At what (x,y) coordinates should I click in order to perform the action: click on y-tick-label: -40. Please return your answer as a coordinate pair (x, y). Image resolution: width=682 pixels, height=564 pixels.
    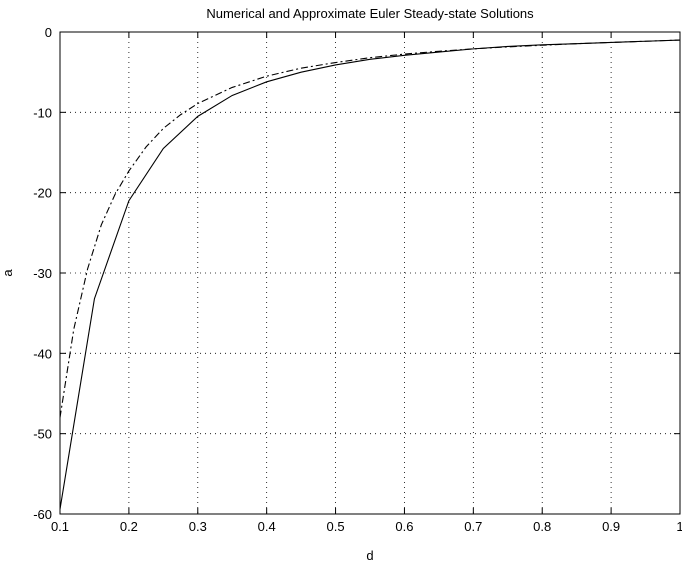
    Looking at the image, I should click on (42, 353).